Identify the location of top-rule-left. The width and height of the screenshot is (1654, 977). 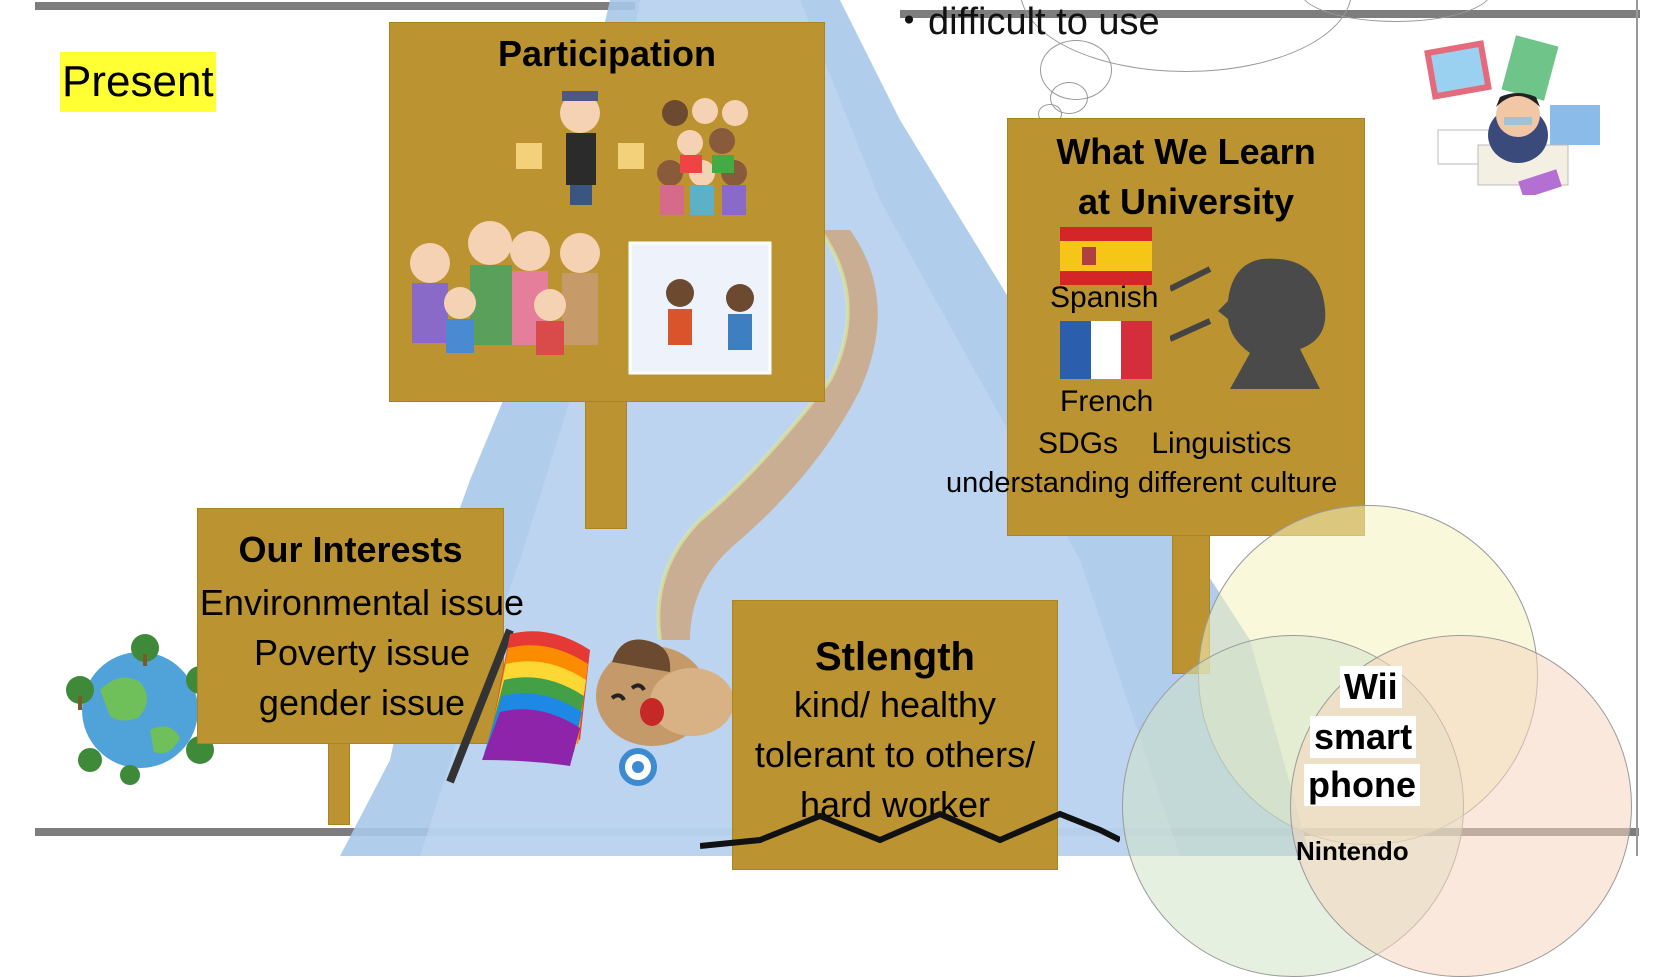
(335, 6).